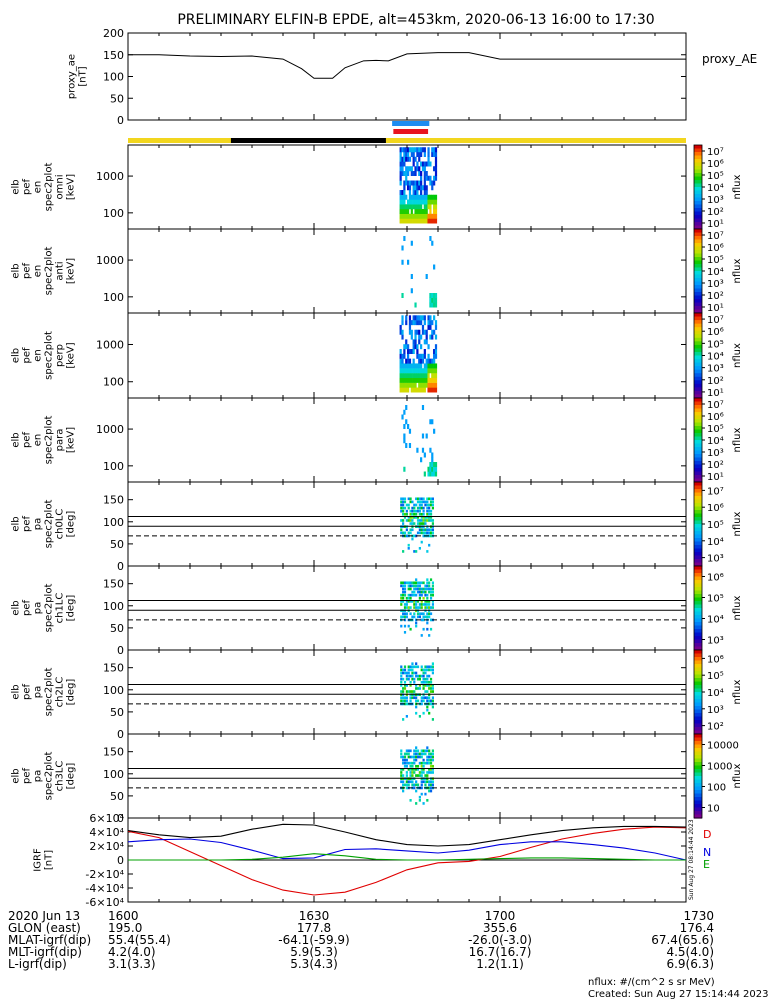 The height and width of the screenshot is (1000, 775). I want to click on igrf-y-tick-label: 4×10⁴, so click(106, 832).